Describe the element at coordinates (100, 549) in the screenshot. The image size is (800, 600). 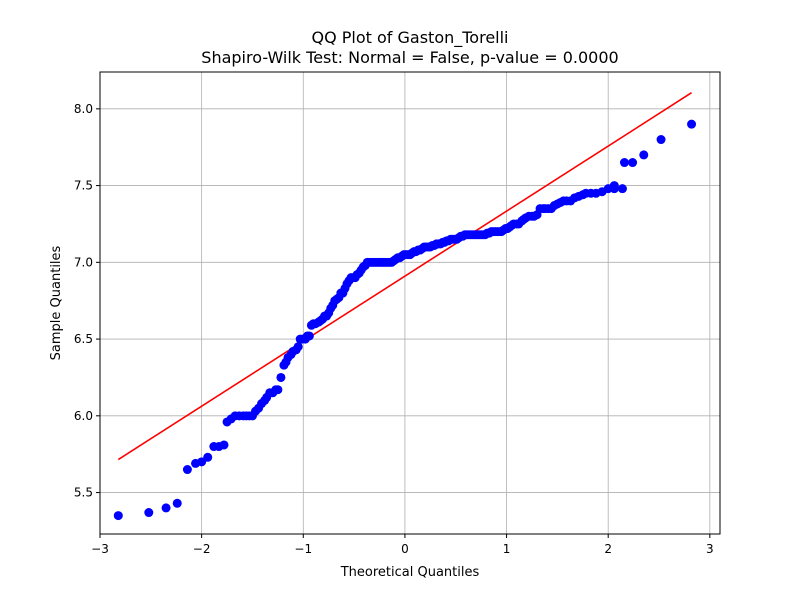
I see `x-tick-label: −3` at that location.